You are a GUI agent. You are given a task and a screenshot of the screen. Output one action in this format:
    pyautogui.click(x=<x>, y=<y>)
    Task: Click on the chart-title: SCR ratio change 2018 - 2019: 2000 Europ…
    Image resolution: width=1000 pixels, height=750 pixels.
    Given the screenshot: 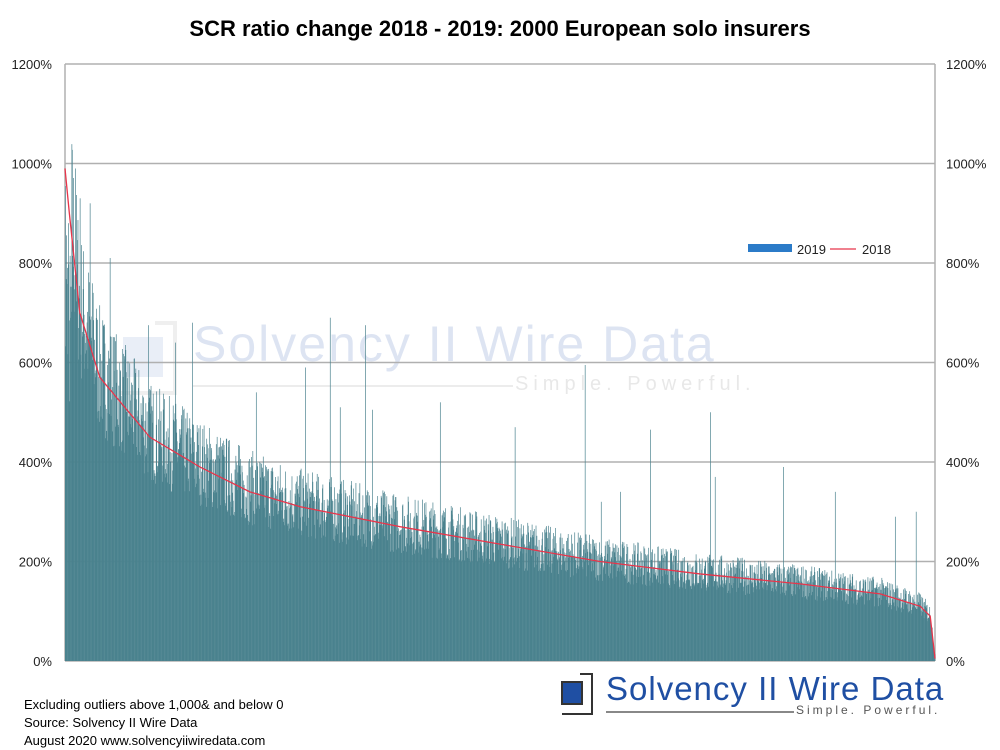 What is the action you would take?
    pyautogui.click(x=500, y=28)
    